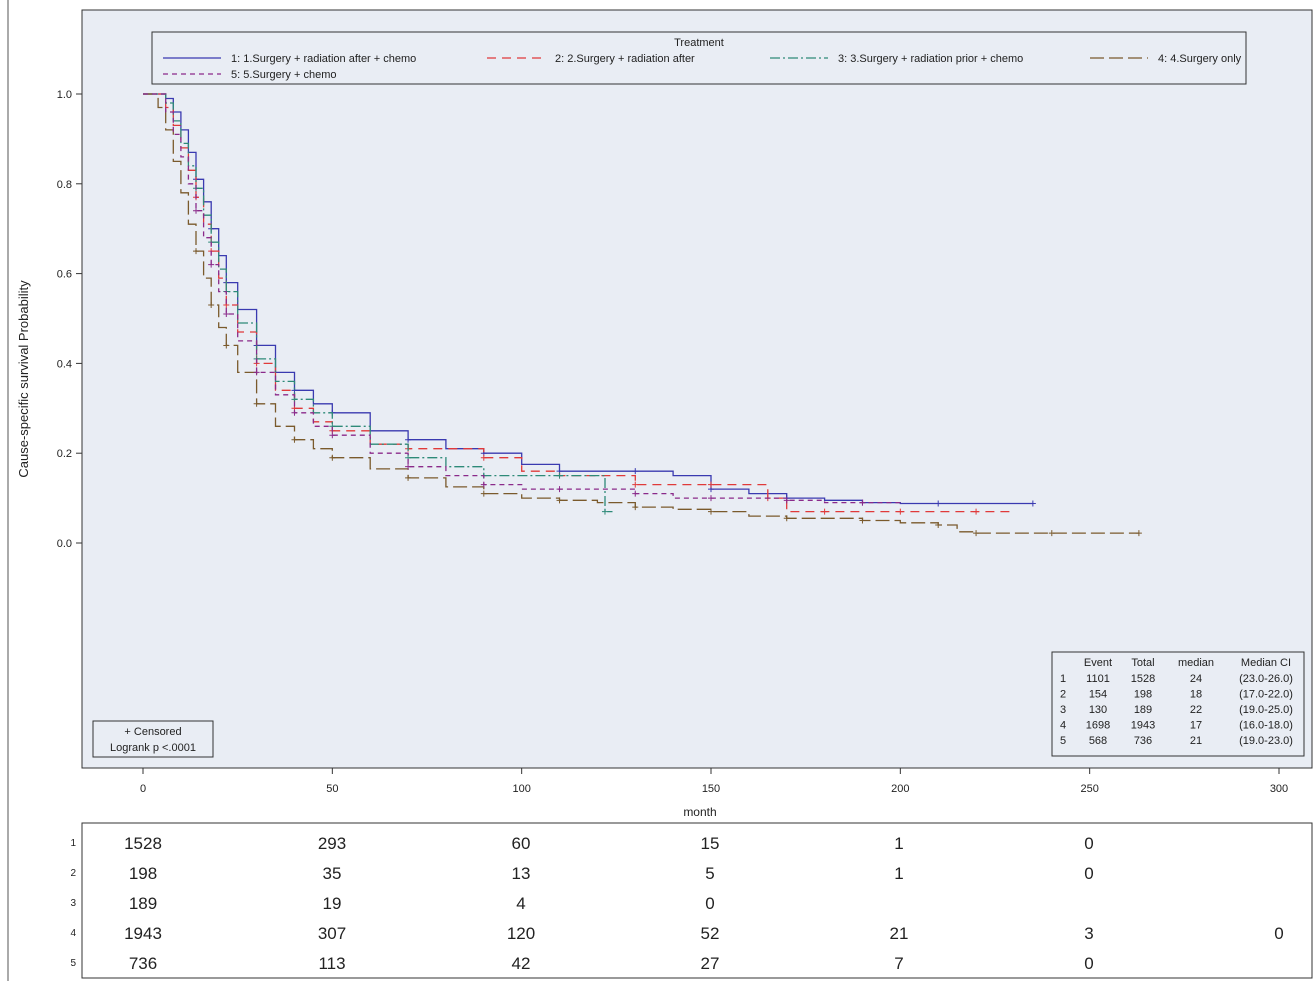  I want to click on summary-cell: 1698, so click(1098, 726).